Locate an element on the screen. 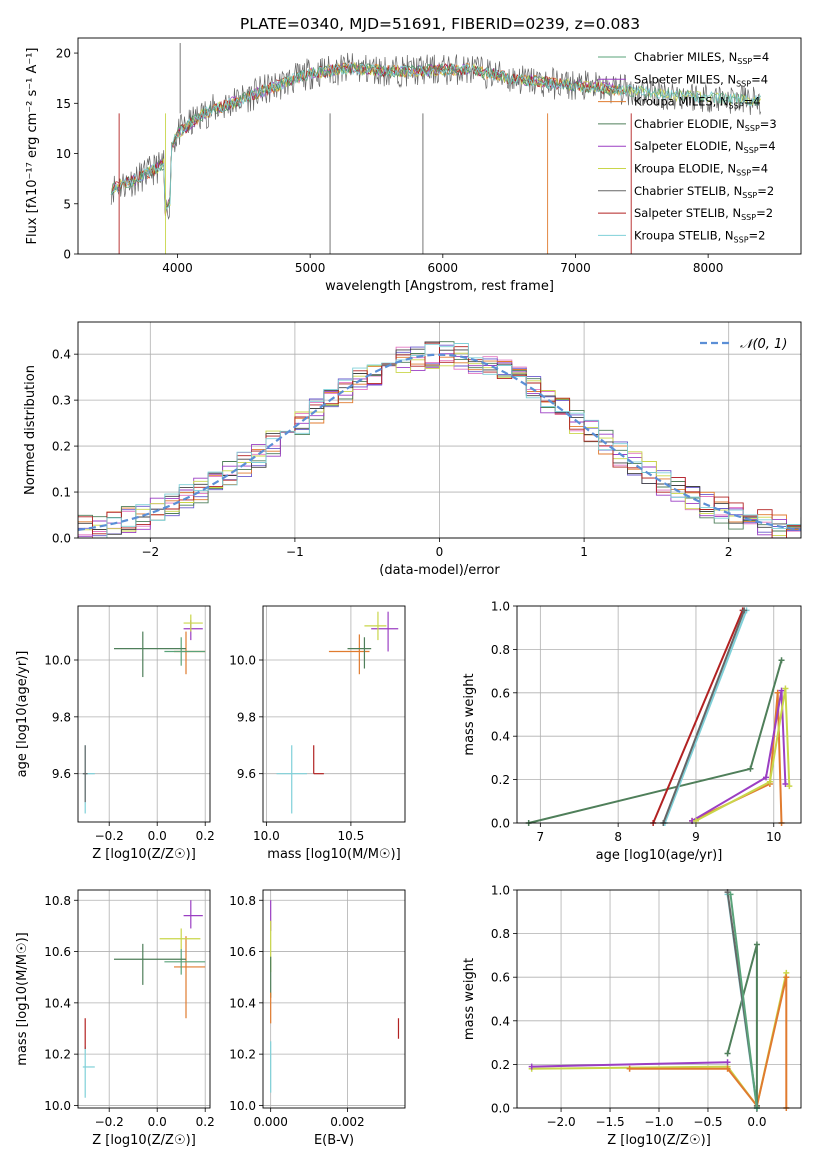  x-axis-label: mass [log10(M/M☉)] is located at coordinates (333, 854).